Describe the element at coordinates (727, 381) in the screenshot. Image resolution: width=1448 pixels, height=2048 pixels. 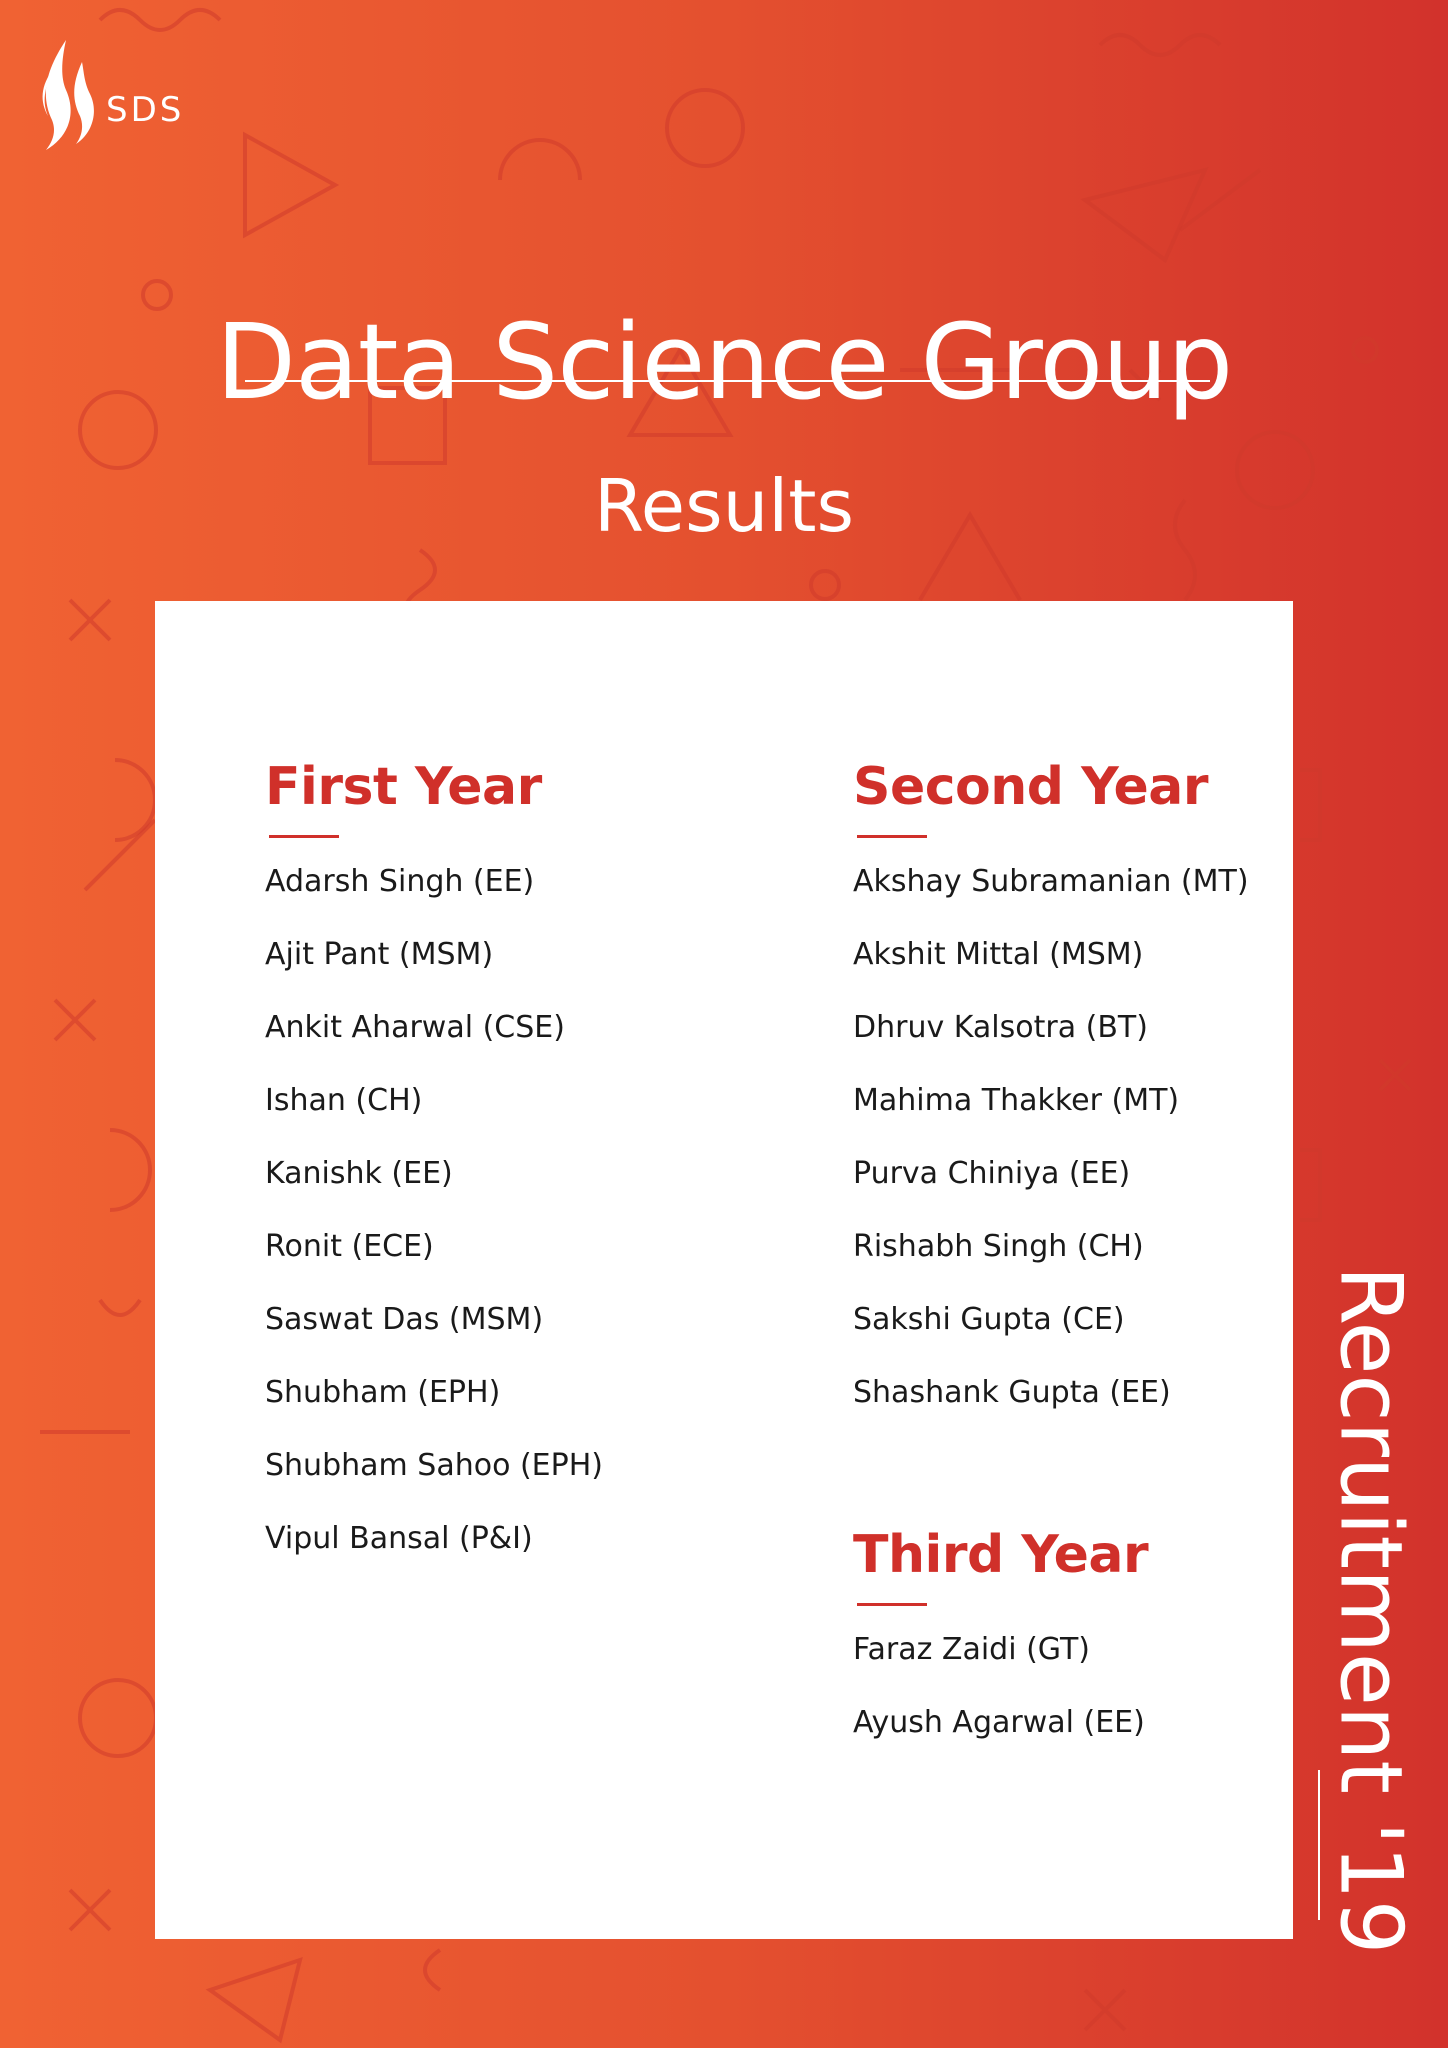
I see `title-underline` at that location.